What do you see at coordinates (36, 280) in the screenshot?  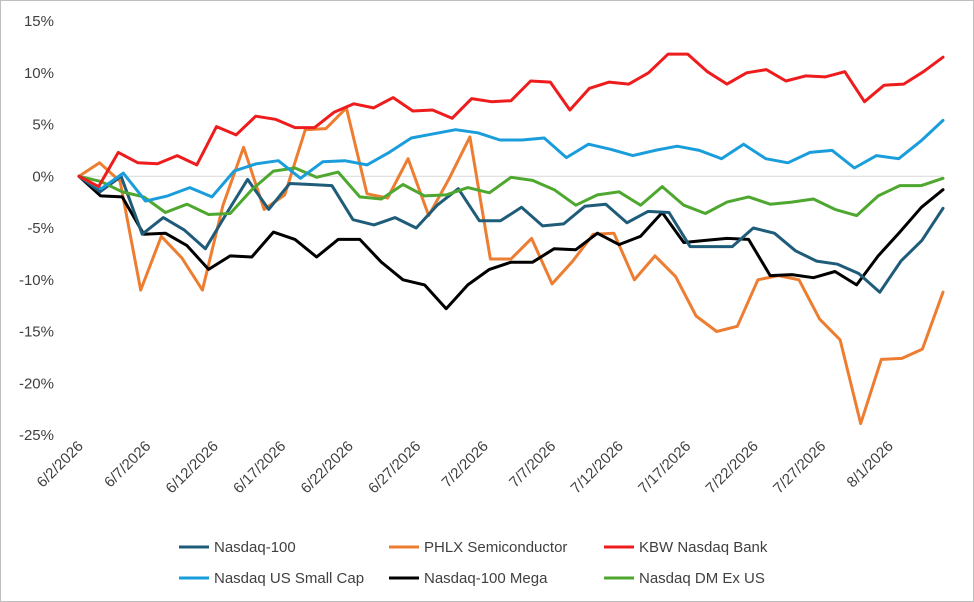 I see `y-tick-label: -10%` at bounding box center [36, 280].